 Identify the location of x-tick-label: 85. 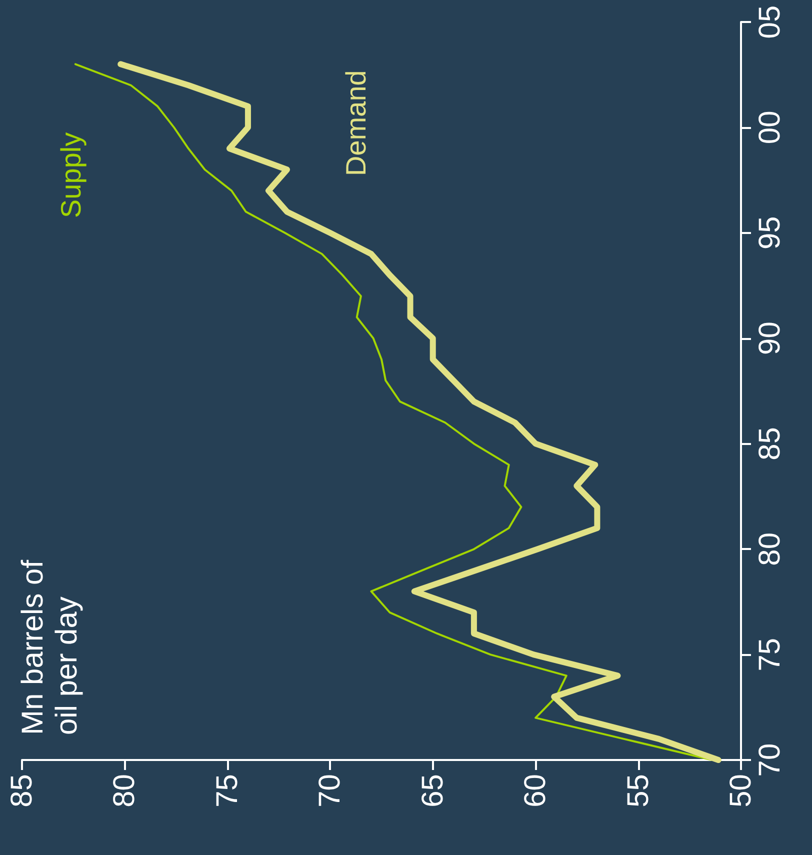
(22, 791).